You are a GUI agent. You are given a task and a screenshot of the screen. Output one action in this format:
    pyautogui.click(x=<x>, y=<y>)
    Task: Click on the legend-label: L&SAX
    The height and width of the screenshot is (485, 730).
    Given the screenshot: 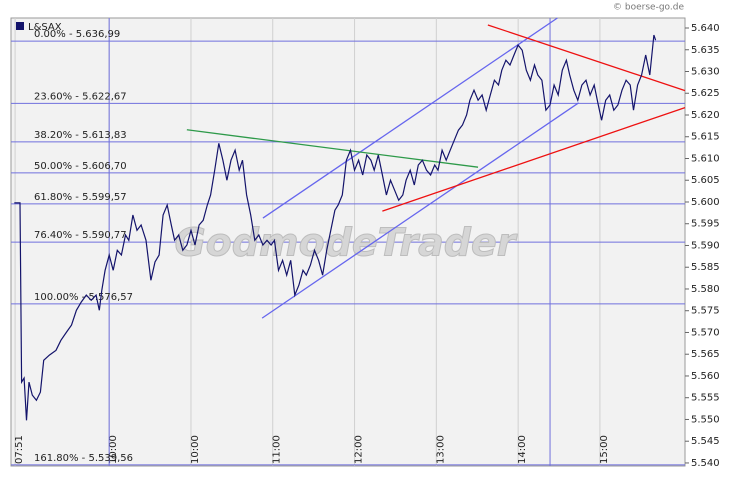 What is the action you would take?
    pyautogui.click(x=45, y=27)
    